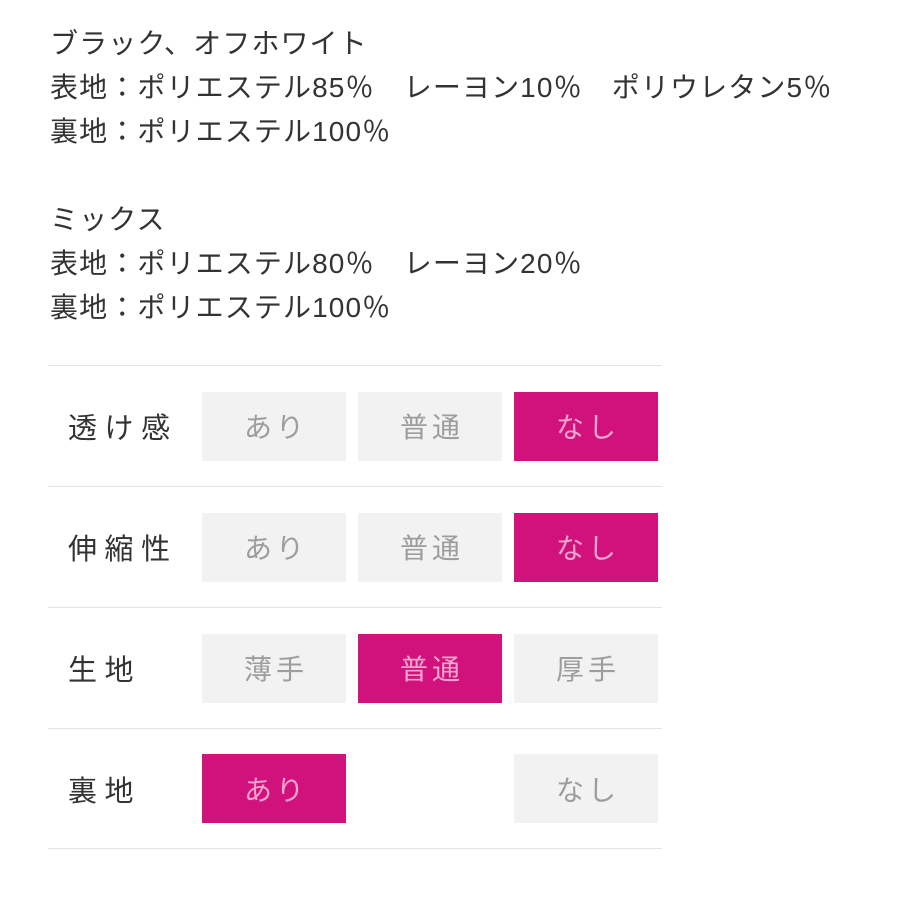  Describe the element at coordinates (355, 667) in the screenshot. I see `spec-row-fabric-weight: 生地 薄手 普通 厚手` at that location.